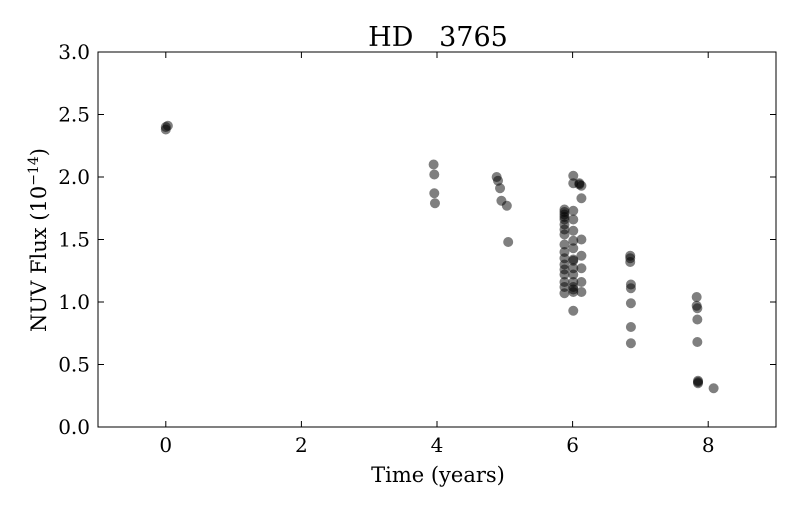  I want to click on y-tick-label: 0.5, so click(74, 365).